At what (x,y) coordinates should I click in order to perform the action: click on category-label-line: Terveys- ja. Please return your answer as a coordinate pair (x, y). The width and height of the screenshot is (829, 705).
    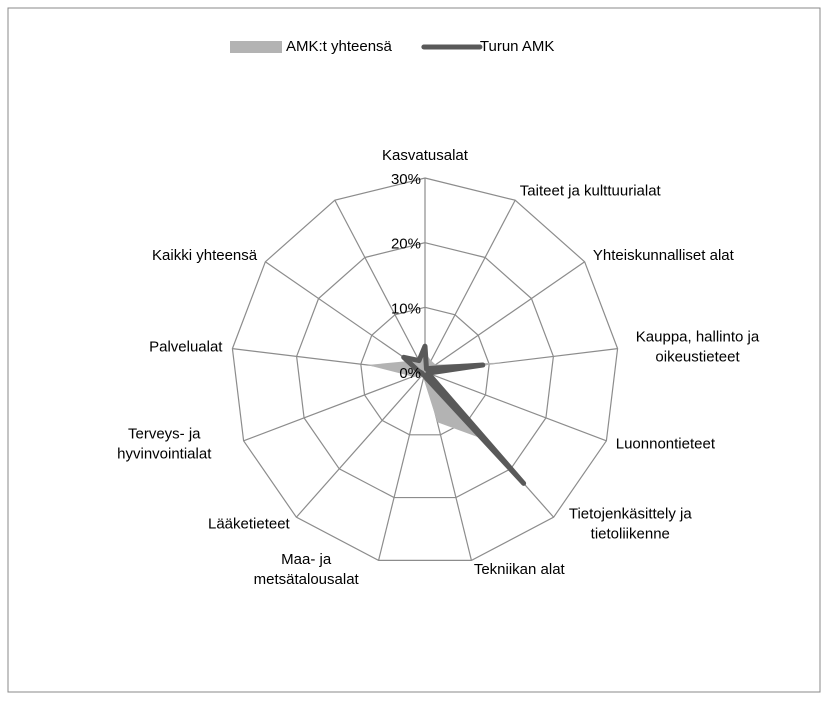
    Looking at the image, I should click on (164, 433).